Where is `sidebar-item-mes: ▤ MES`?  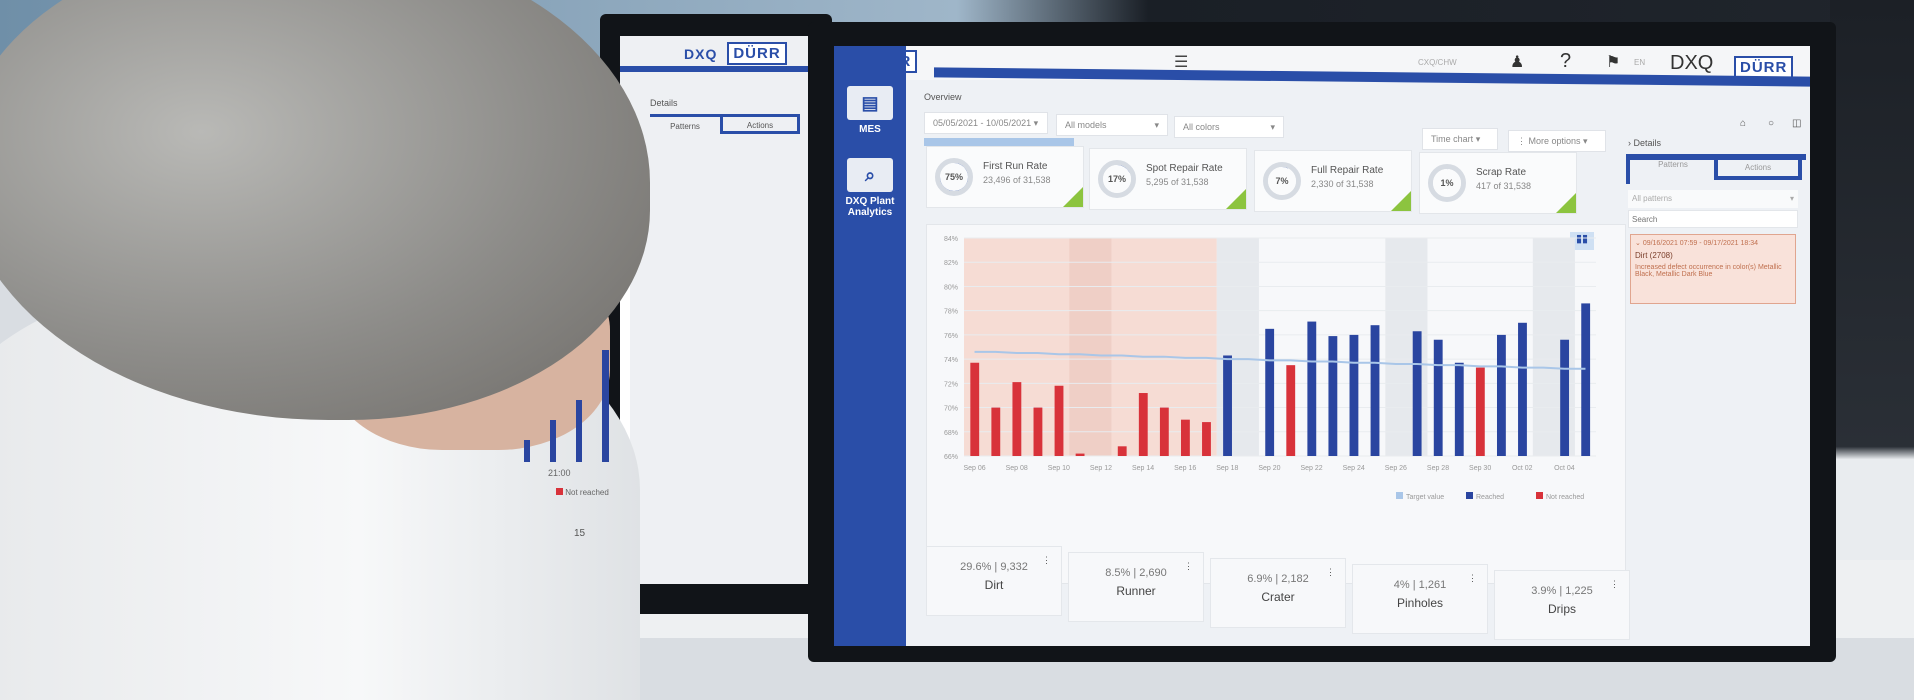
sidebar-item-mes: ▤ MES is located at coordinates (870, 110).